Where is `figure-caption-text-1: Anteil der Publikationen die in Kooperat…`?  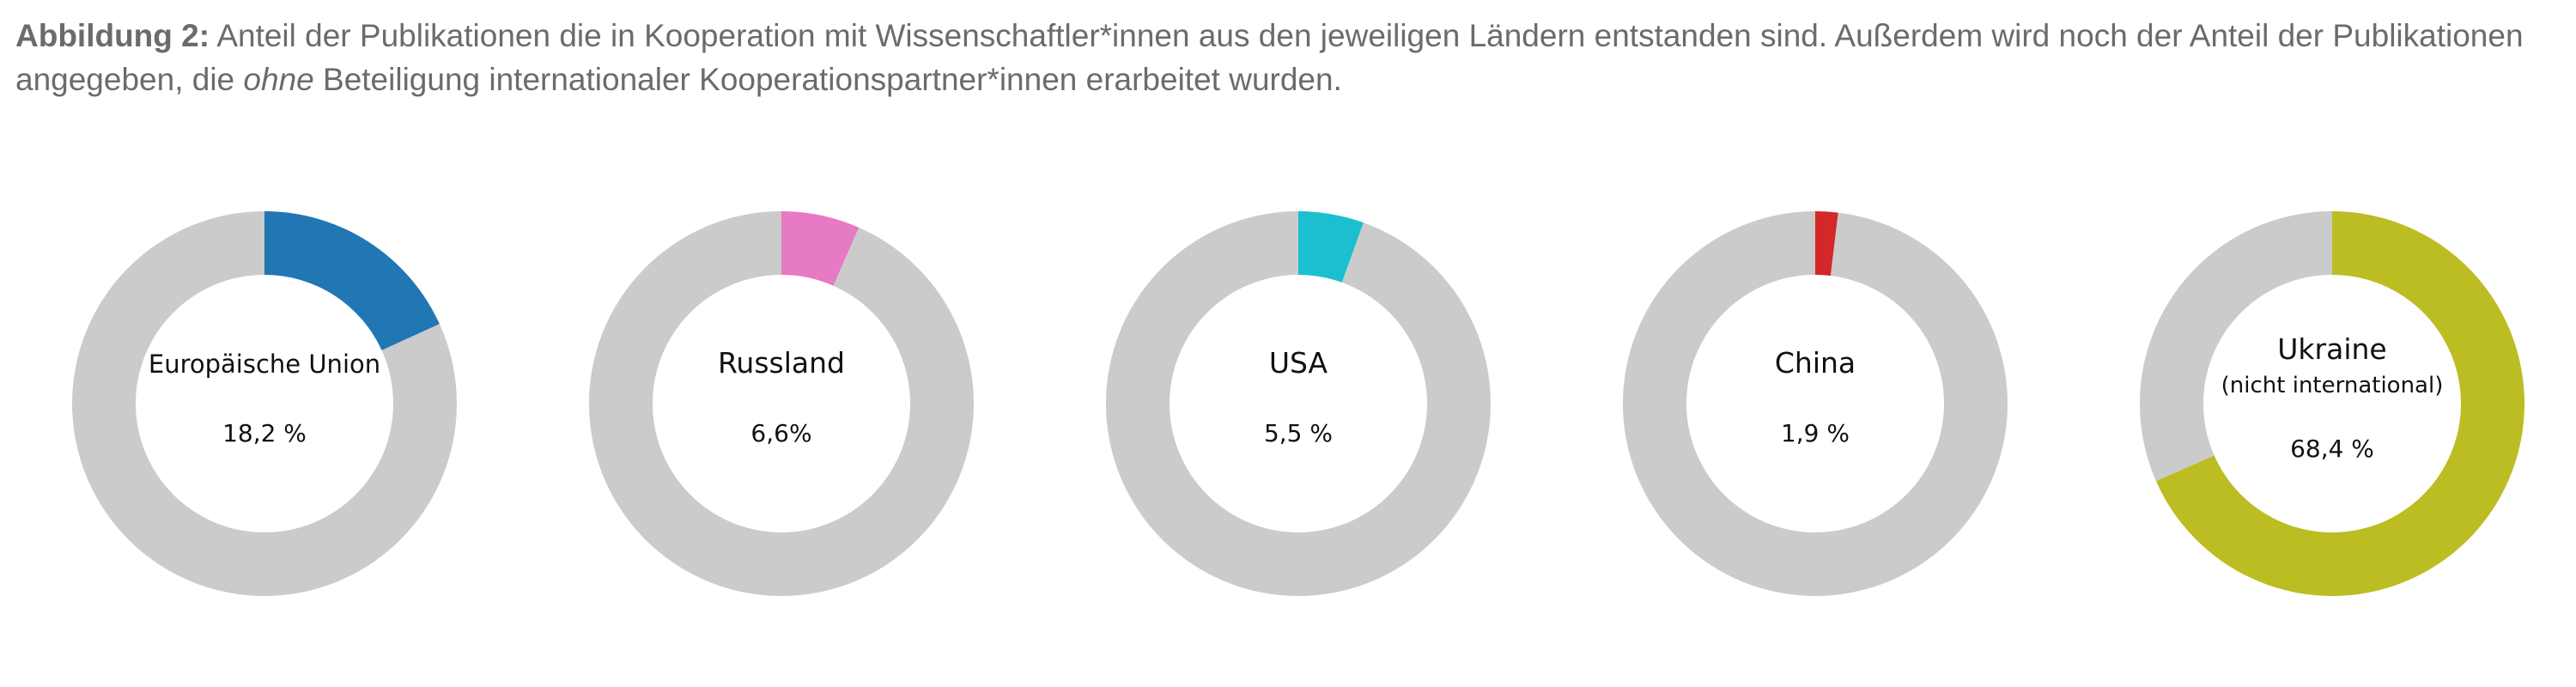
figure-caption-text-1: Anteil der Publikationen die in Kooperat… is located at coordinates (1269, 57).